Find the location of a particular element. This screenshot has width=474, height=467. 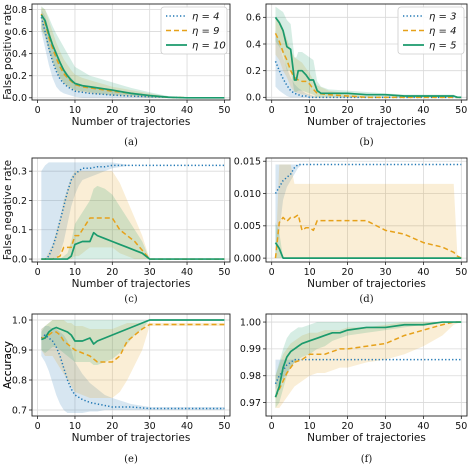

y-tick-label: 0.010 is located at coordinates (247, 194).